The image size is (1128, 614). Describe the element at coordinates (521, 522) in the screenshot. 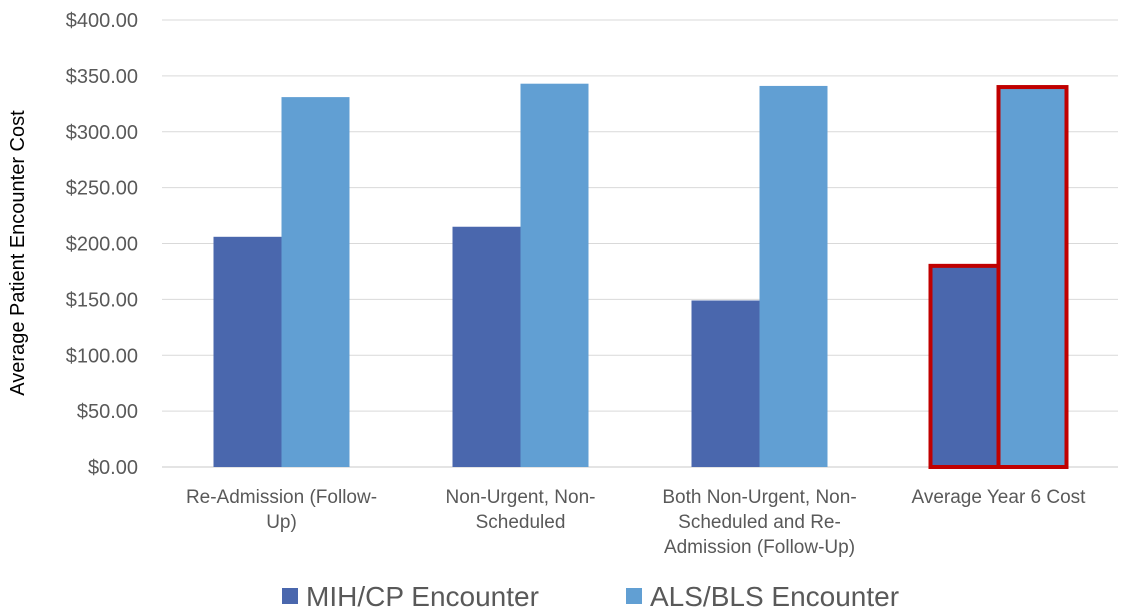

I see `category-label-line: Scheduled` at that location.